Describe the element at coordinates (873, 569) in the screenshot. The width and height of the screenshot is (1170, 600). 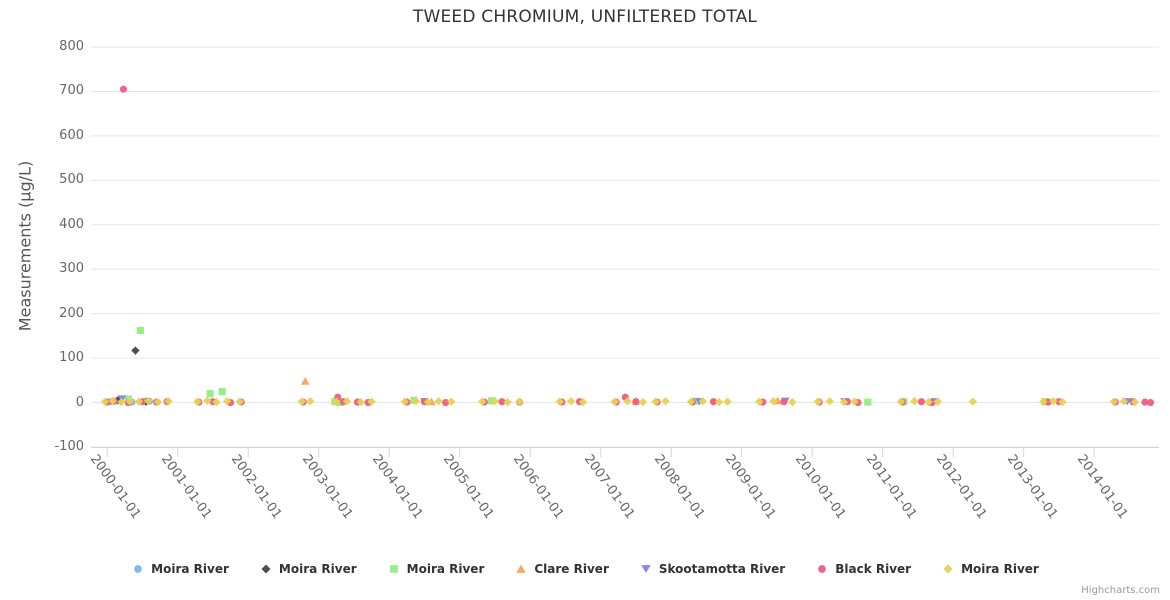
I see `legend-item-label: Black River` at that location.